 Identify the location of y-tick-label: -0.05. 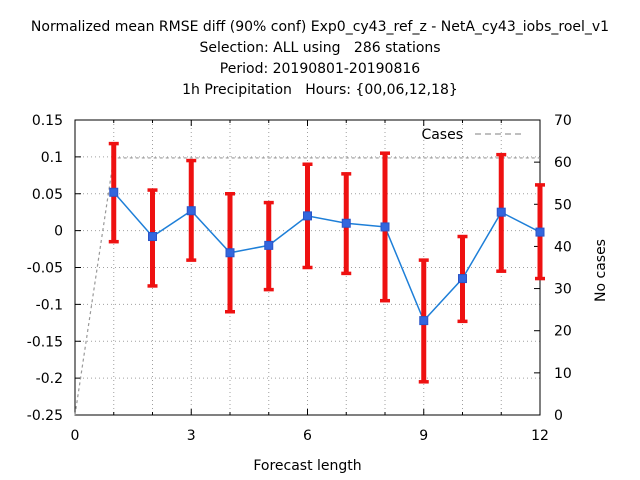
(45, 269).